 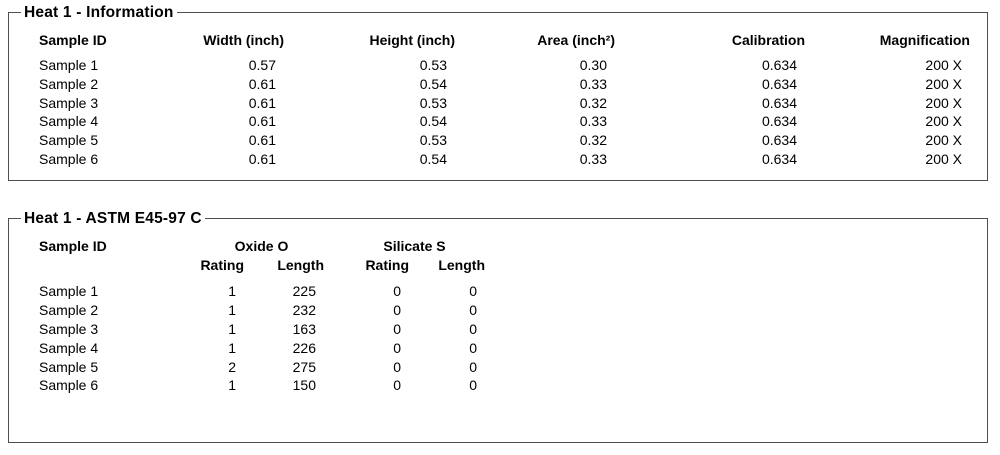 I want to click on col-header-calibration: Calibration, so click(x=768, y=40).